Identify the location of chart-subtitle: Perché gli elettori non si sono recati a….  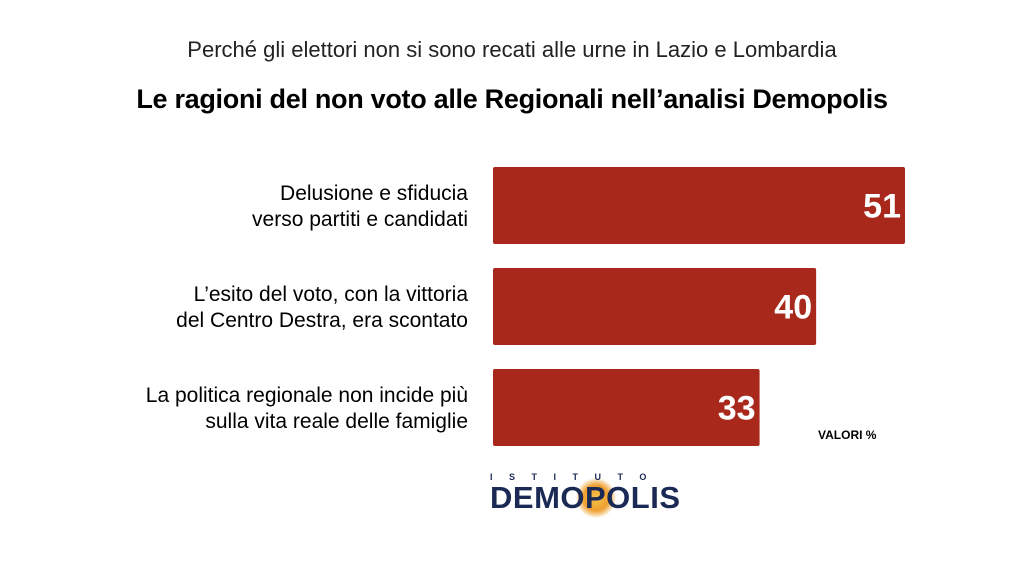
(512, 49).